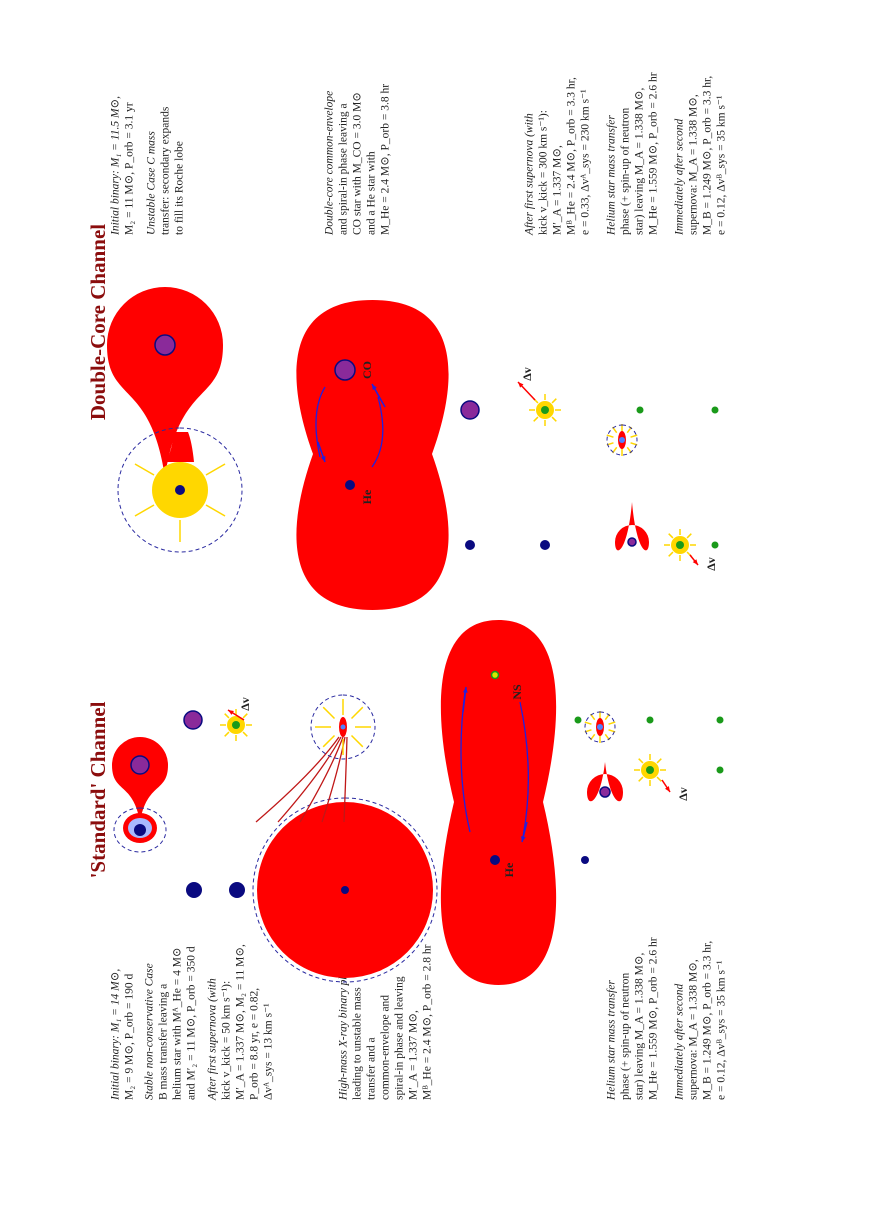 This screenshot has height=1232, width=872. What do you see at coordinates (544, 172) in the screenshot?
I see `caption-line: kick v_kick = 300 km s⁻¹):` at bounding box center [544, 172].